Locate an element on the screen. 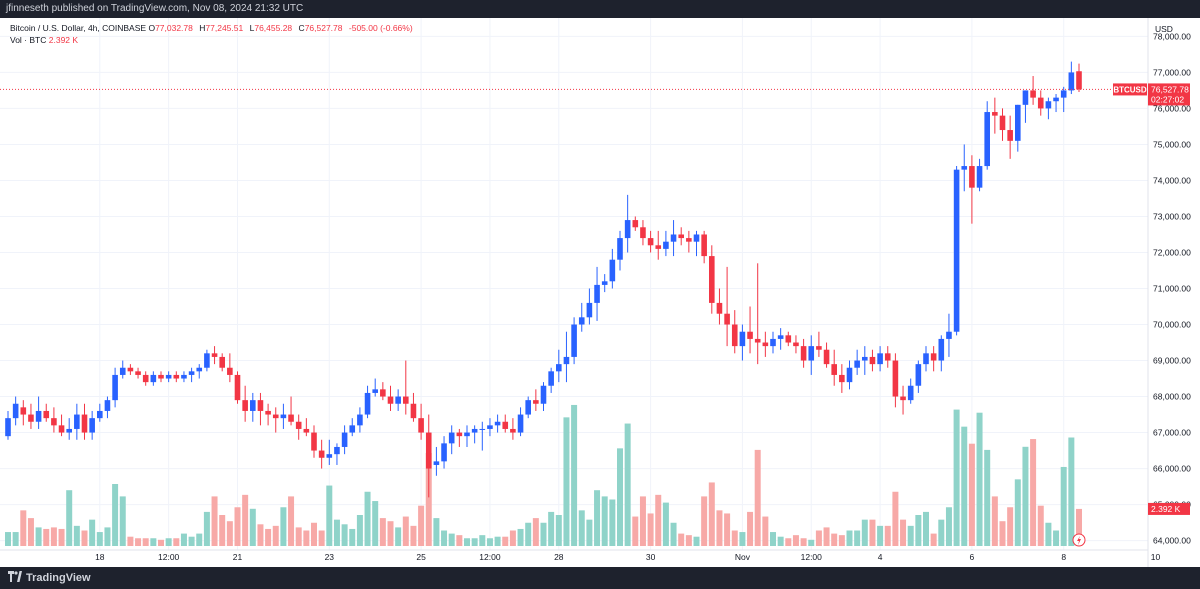 Image resolution: width=1200 pixels, height=589 pixels. price-tick-label: 75,000.00 is located at coordinates (1172, 144).